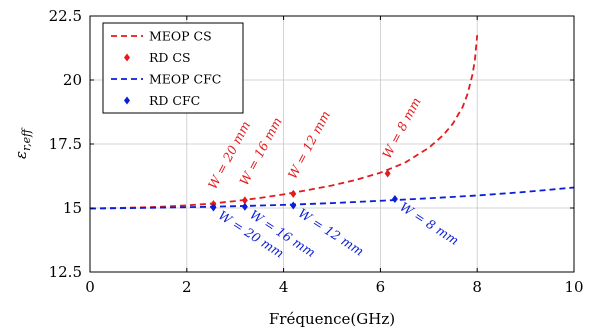 Image resolution: width=598 pixels, height=333 pixels. Describe the element at coordinates (65, 144) in the screenshot. I see `y-tick-label: 17.5` at that location.